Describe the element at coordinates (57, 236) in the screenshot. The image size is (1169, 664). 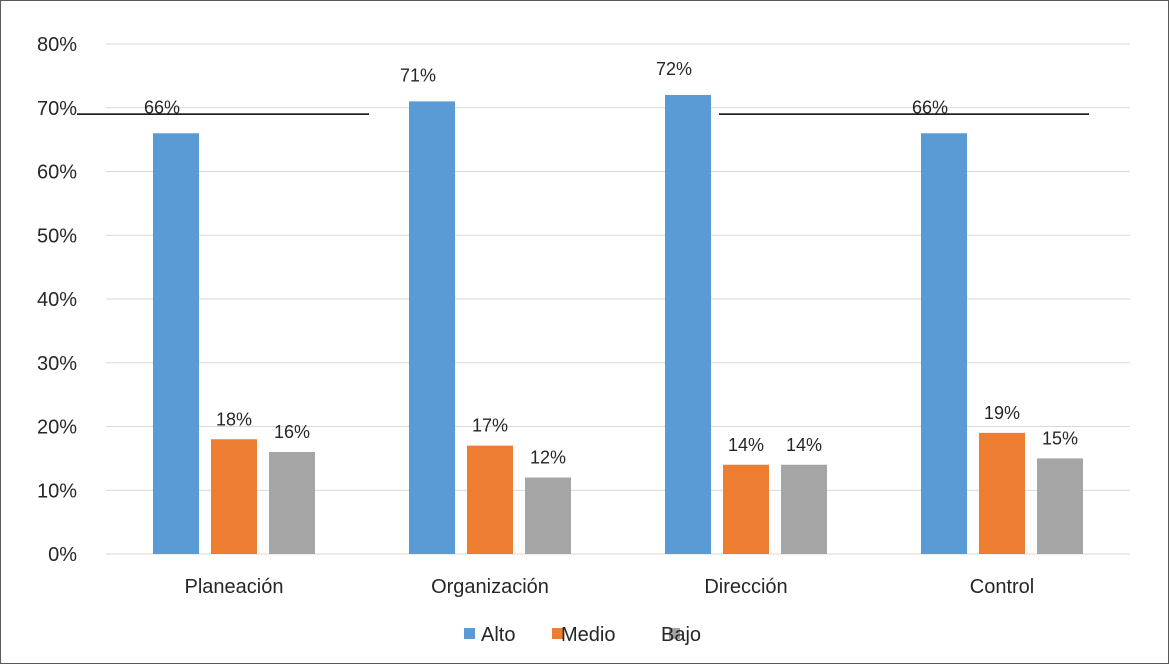
I see `y-tick-label: 50%` at that location.